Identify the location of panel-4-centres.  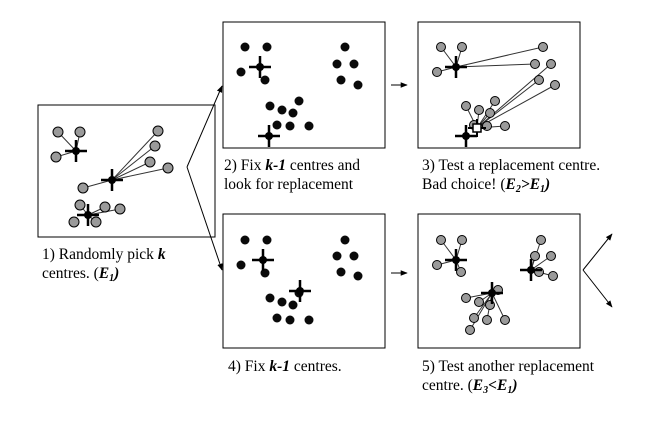
(281, 275).